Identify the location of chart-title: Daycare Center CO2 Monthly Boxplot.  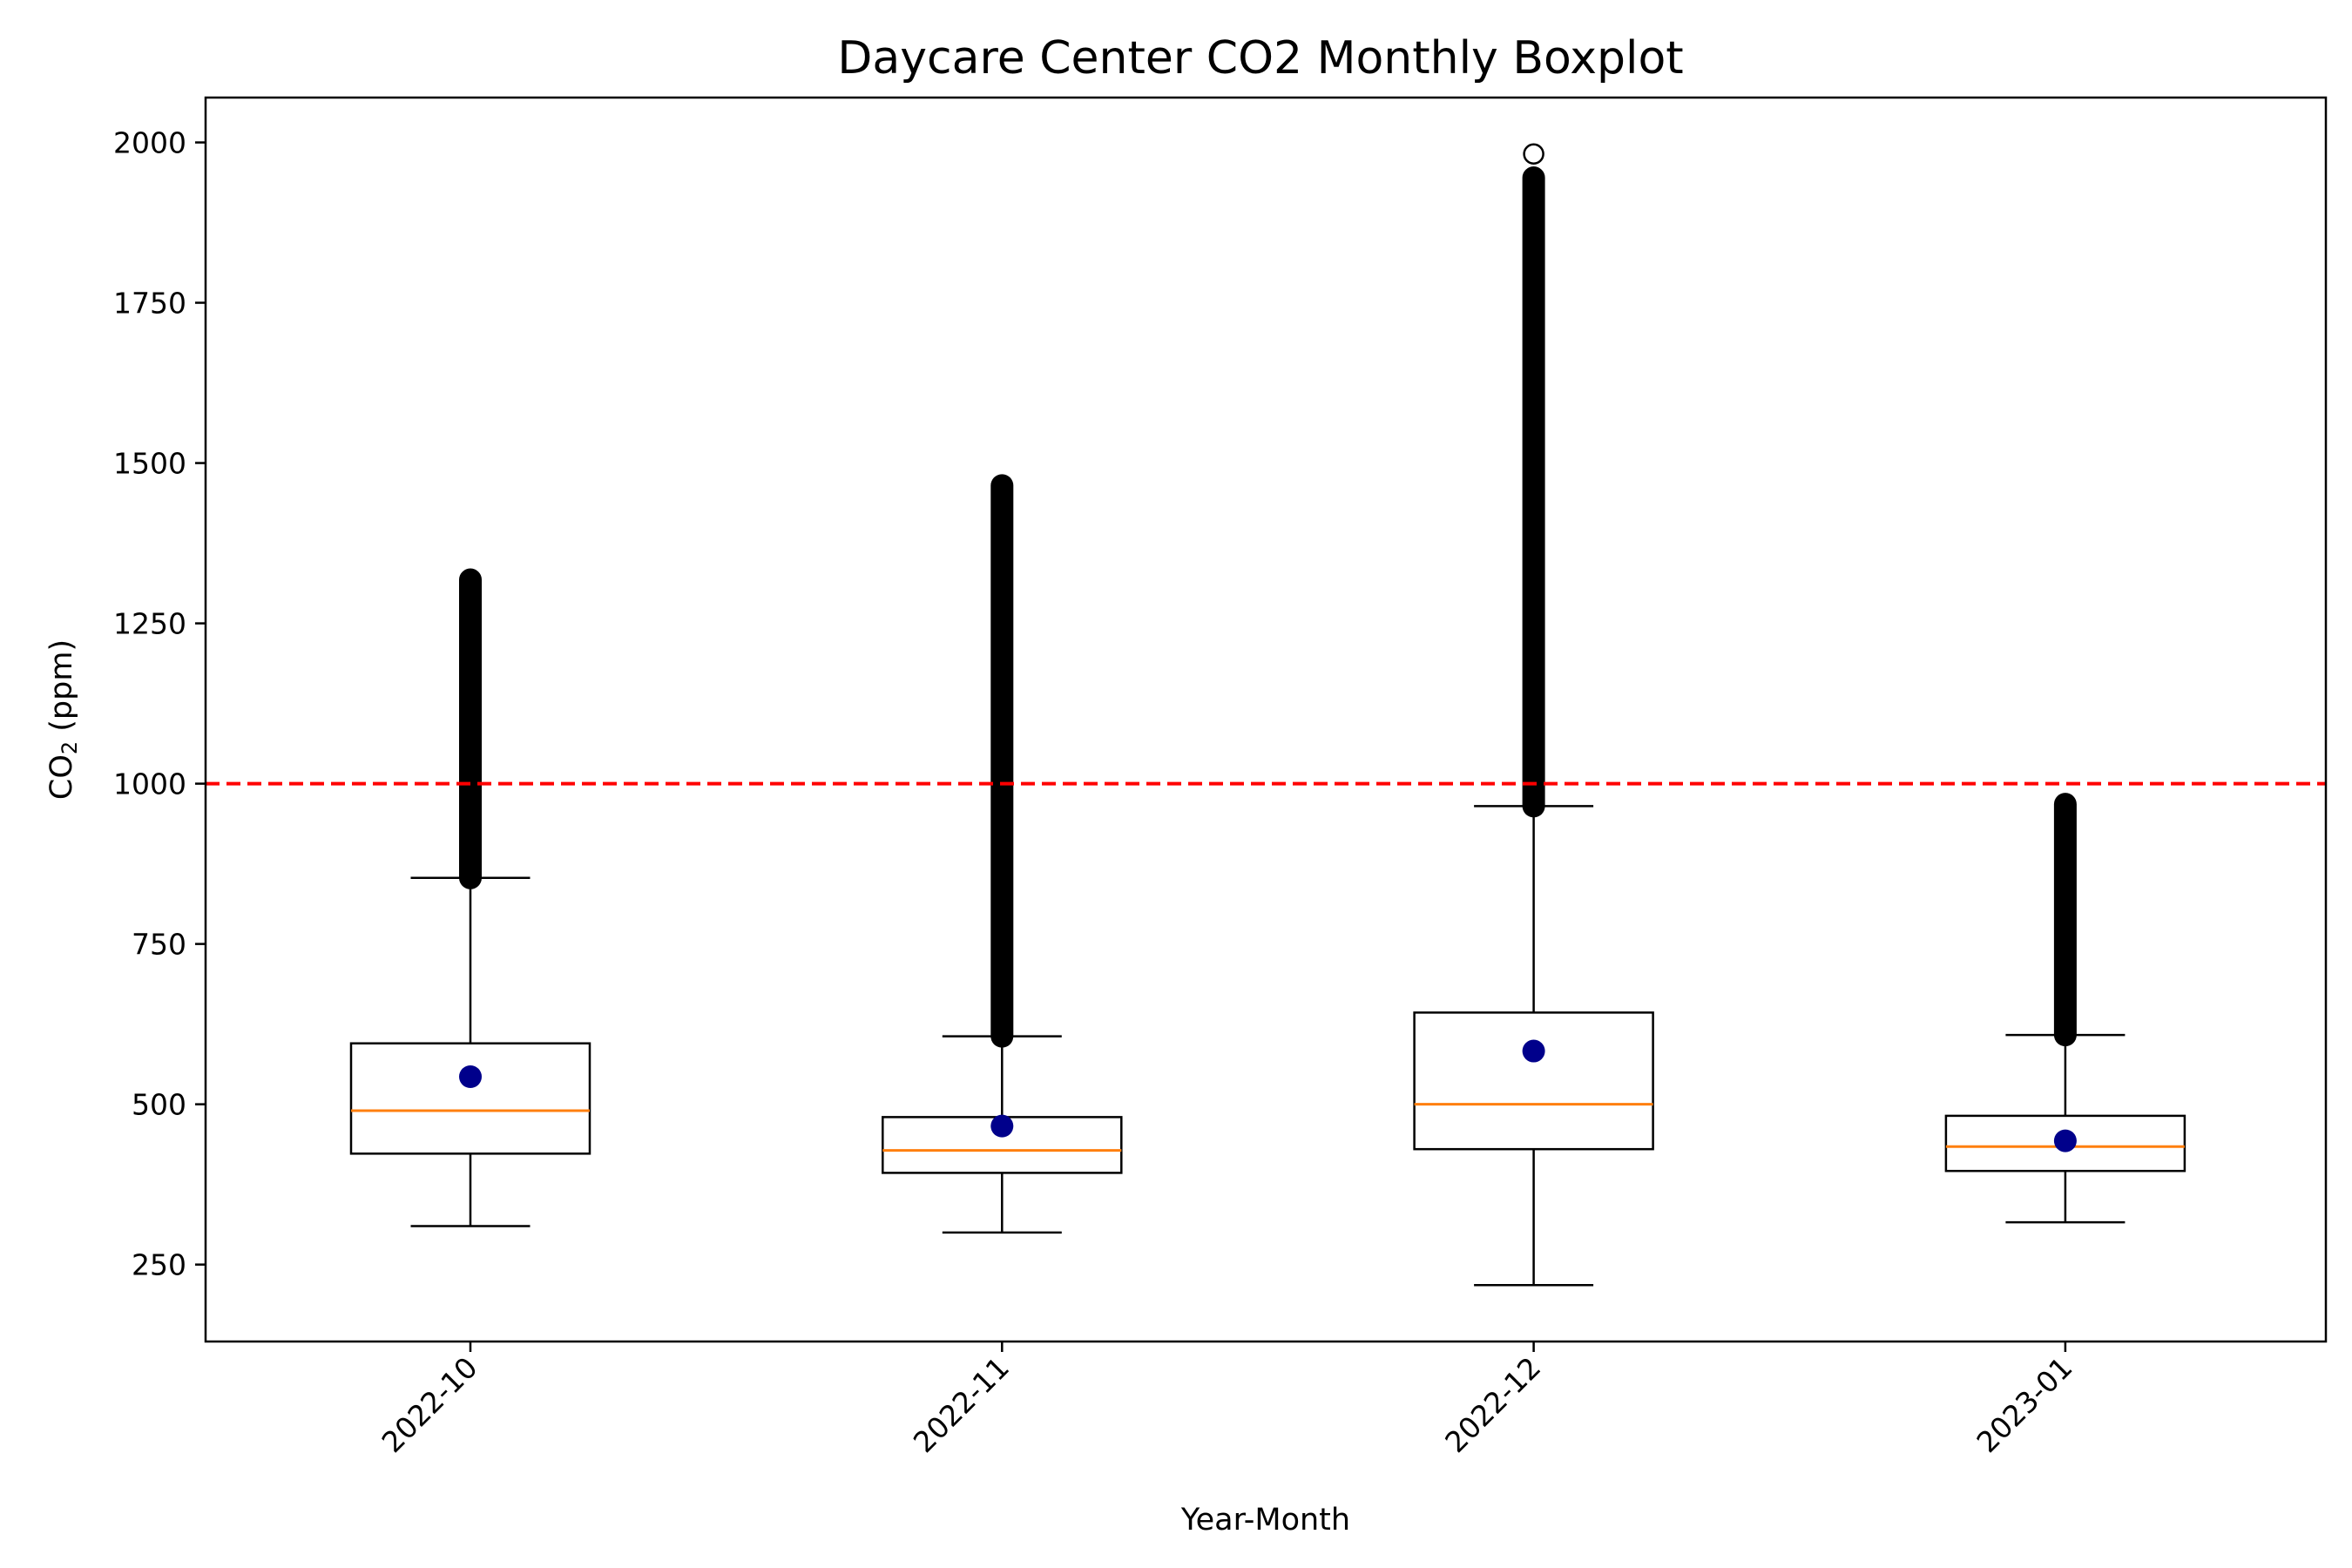
(1260, 58).